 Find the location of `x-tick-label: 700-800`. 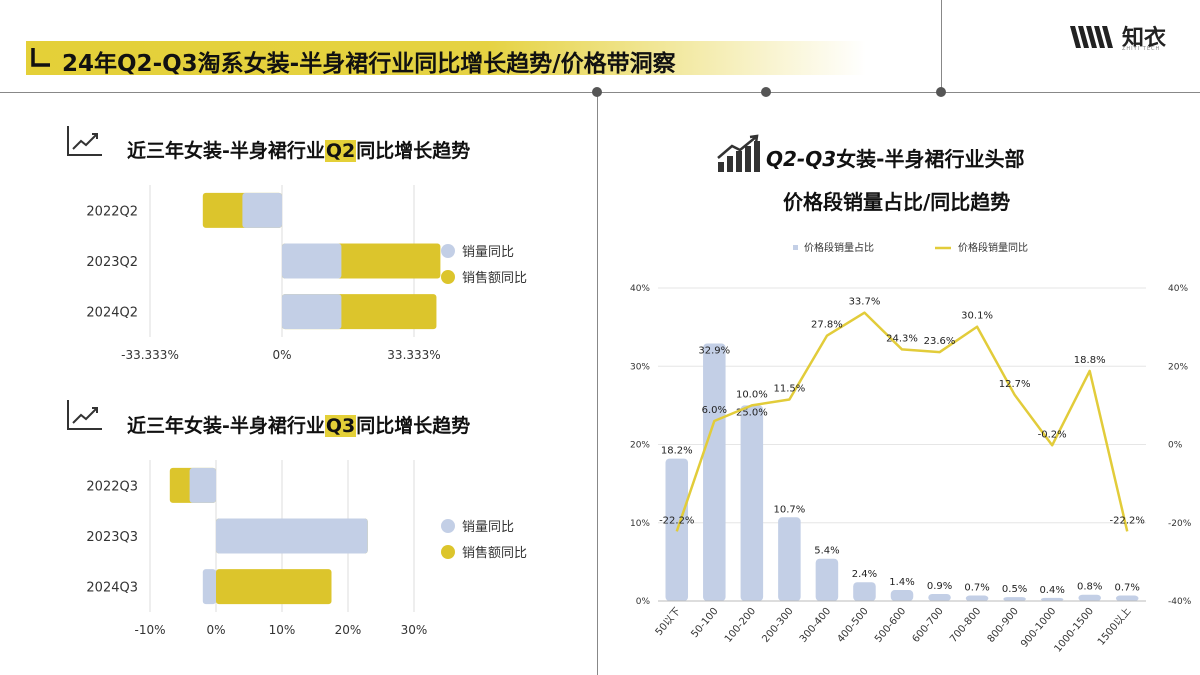

x-tick-label: 700-800 is located at coordinates (965, 625).